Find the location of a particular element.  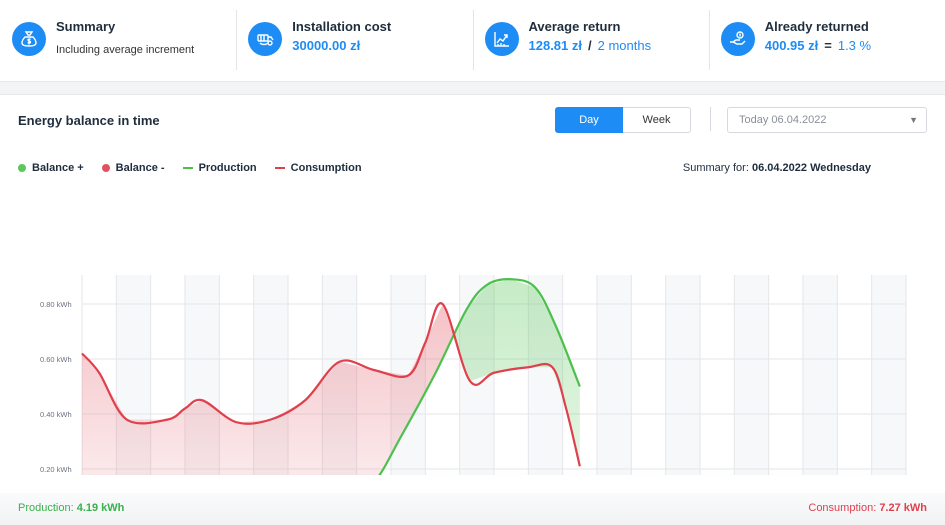

installation-cost-card: Installation cost 30000.00 zł is located at coordinates (354, 40).